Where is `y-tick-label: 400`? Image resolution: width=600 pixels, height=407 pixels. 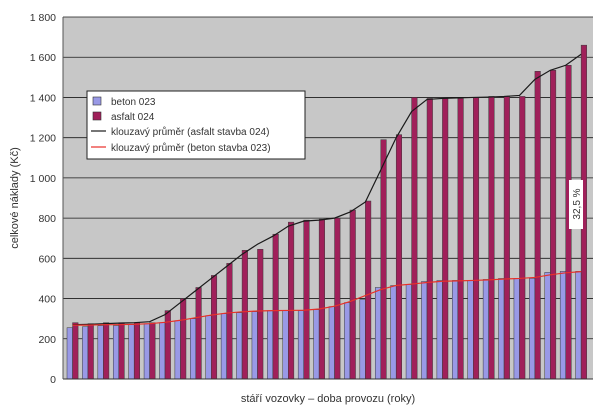 y-tick-label: 400 is located at coordinates (47, 300).